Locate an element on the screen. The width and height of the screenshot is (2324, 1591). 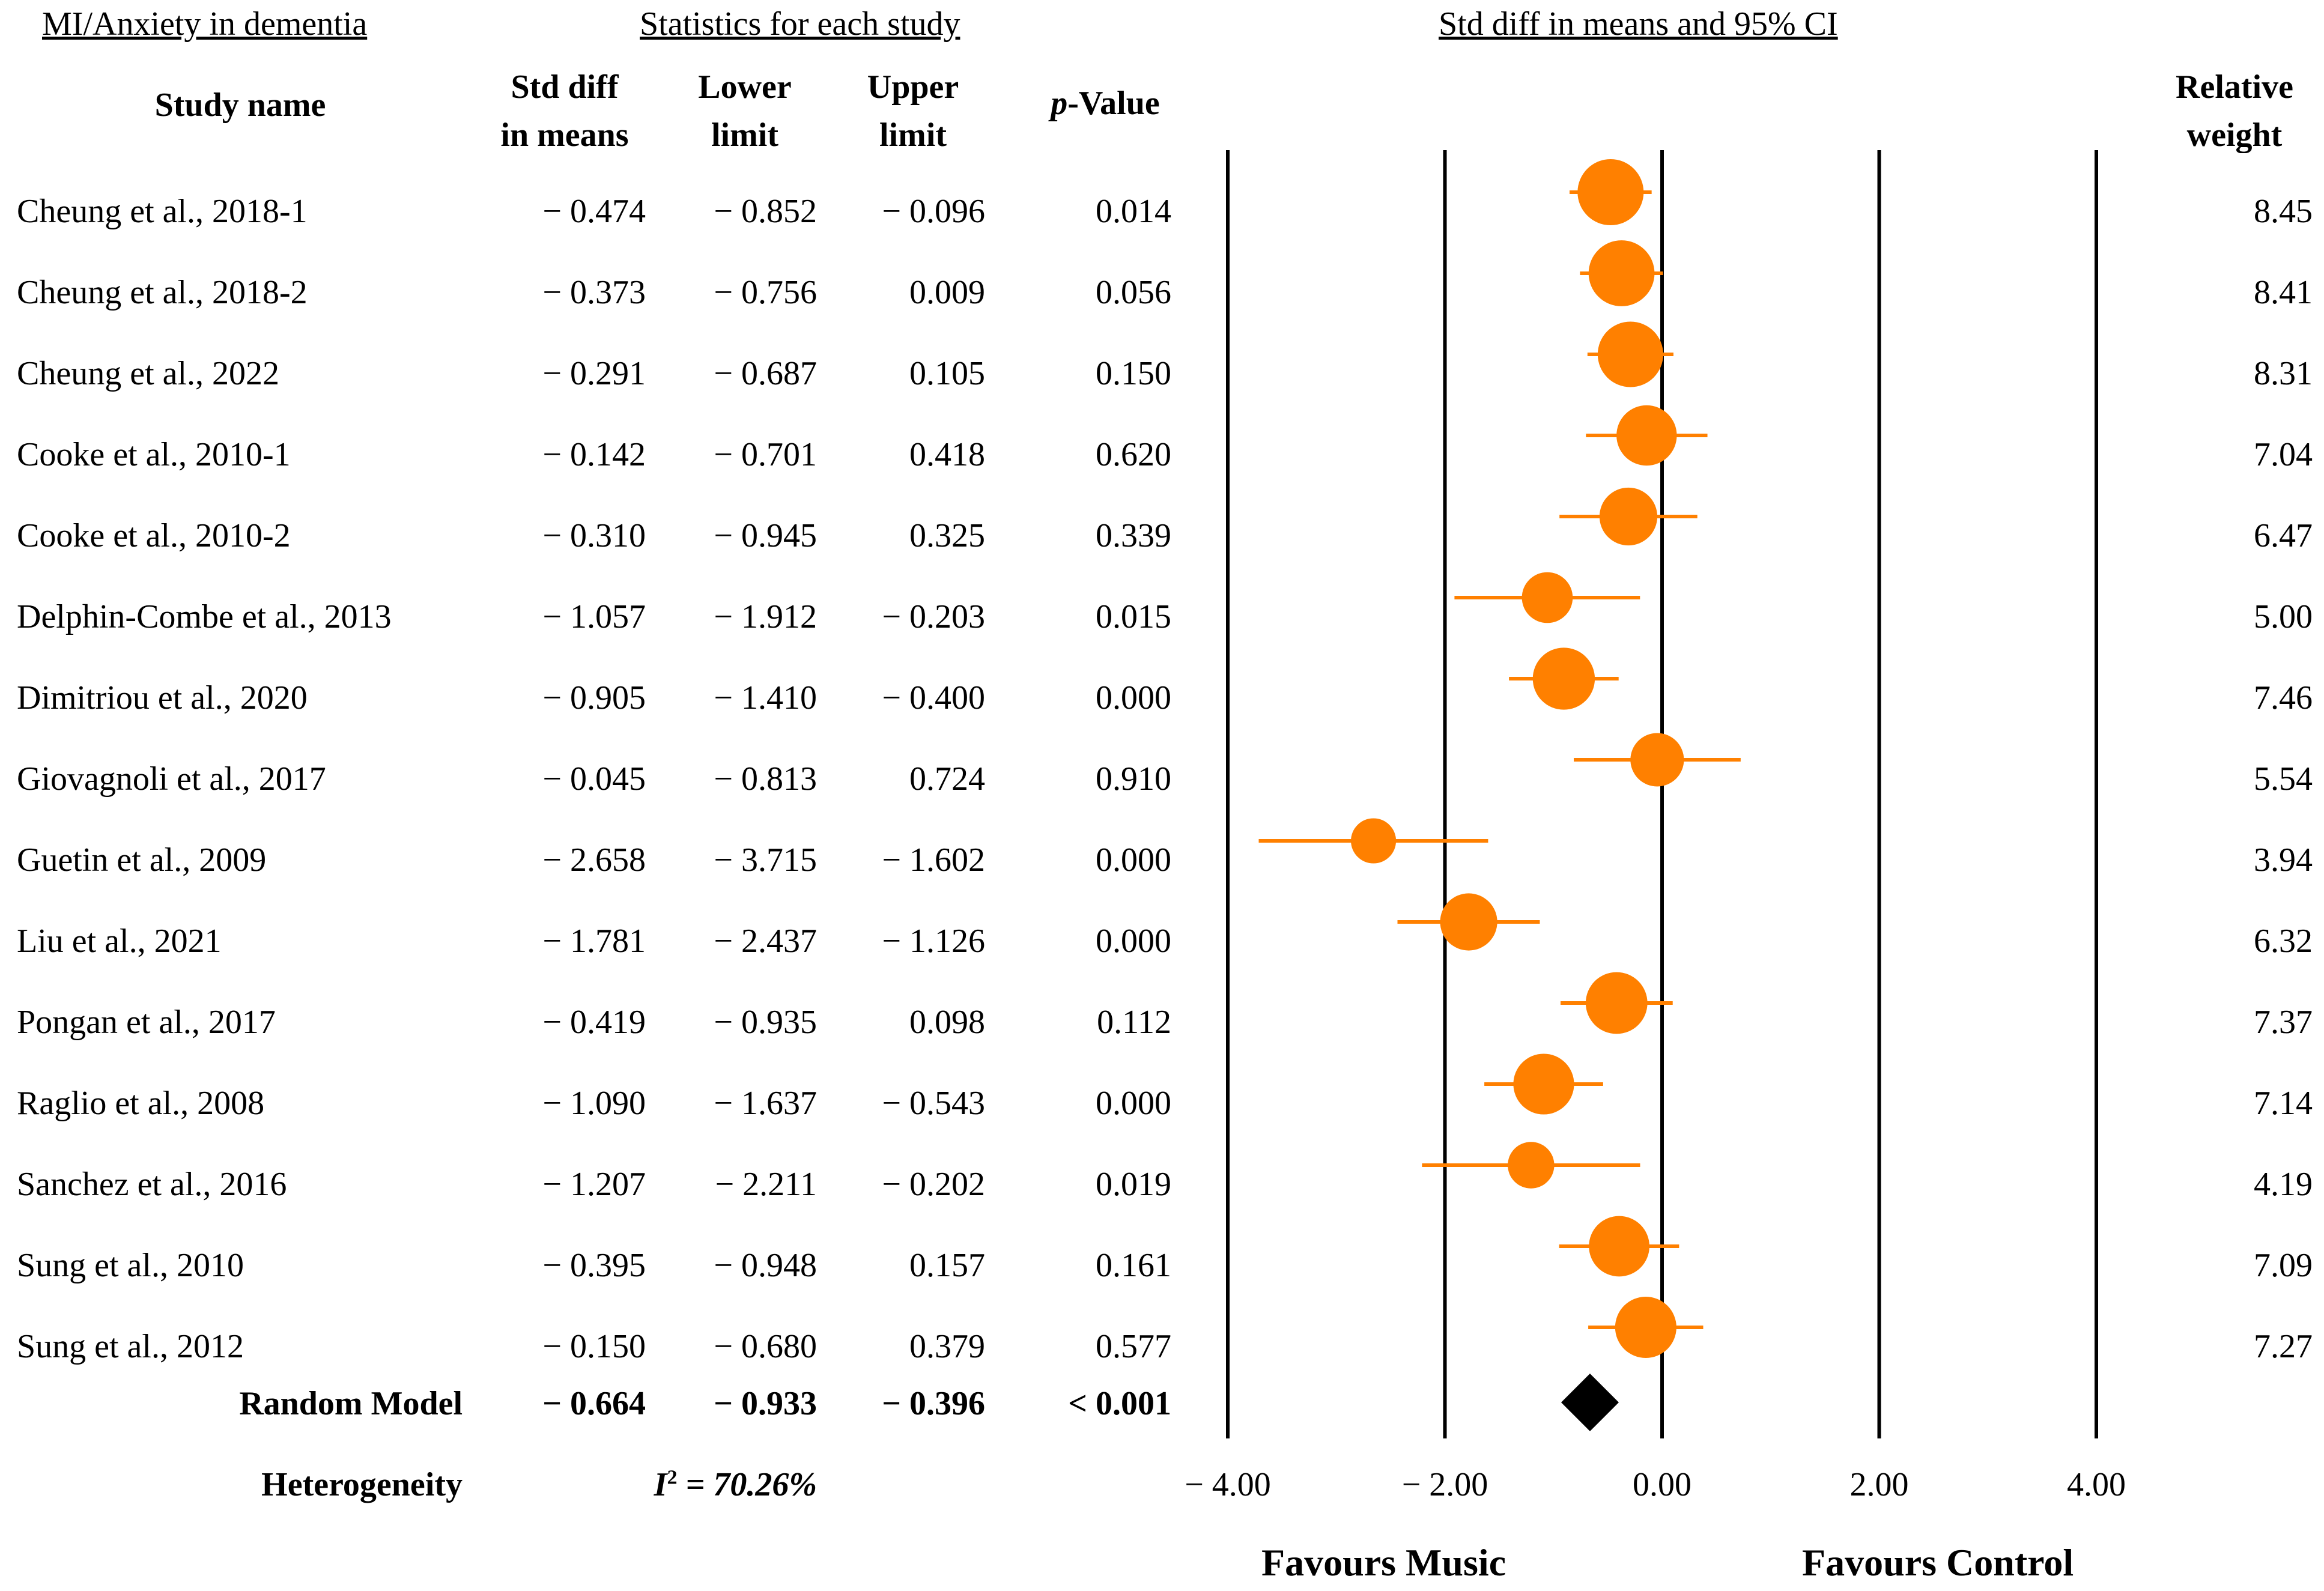
lower-limit-value: − 2.437 is located at coordinates (765, 942).